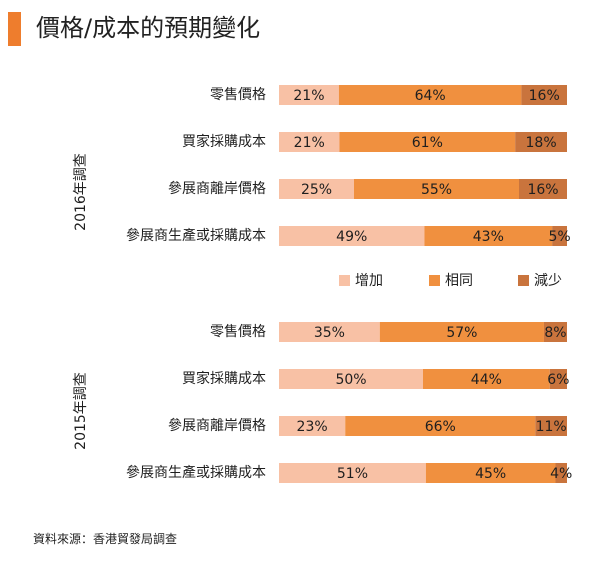 The image size is (600, 566). I want to click on data-label: 5%, so click(559, 237).